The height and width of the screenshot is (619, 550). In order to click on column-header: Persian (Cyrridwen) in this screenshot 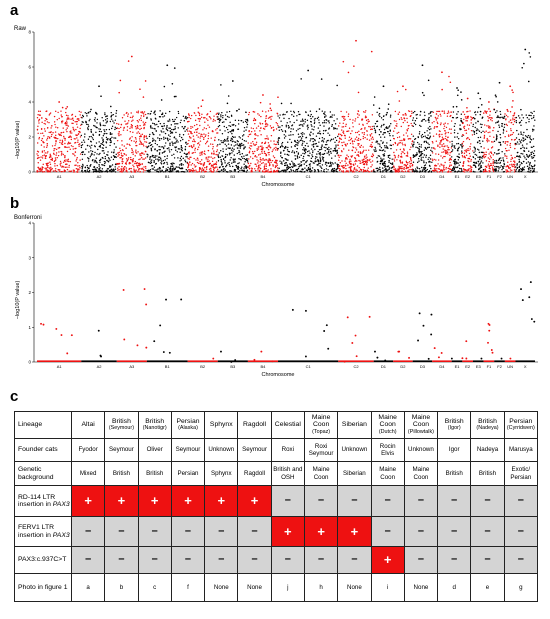, I will do `click(521, 425)`.